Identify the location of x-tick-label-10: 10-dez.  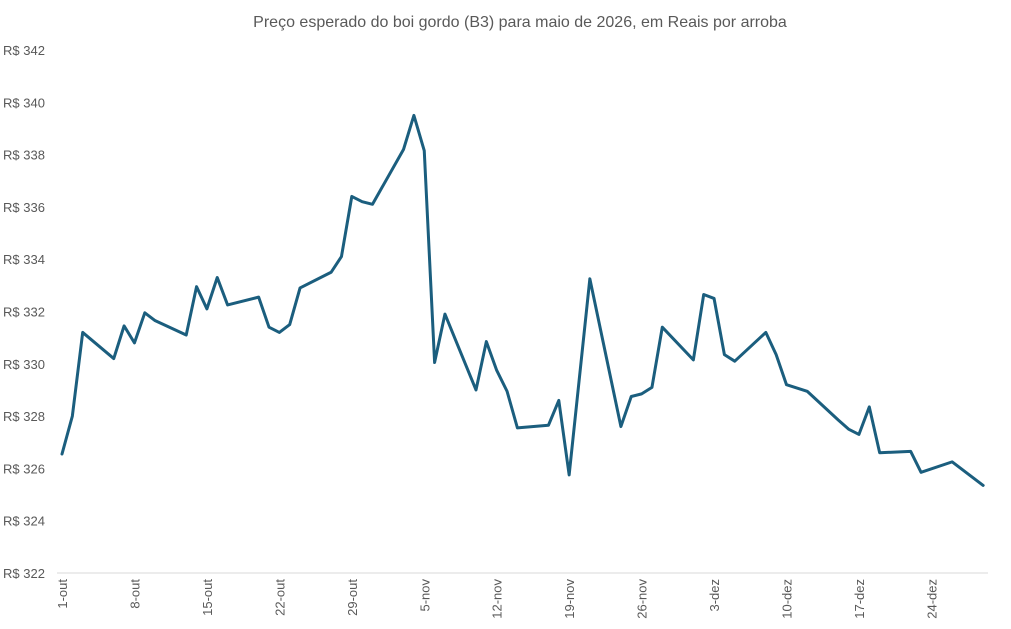
(787, 599).